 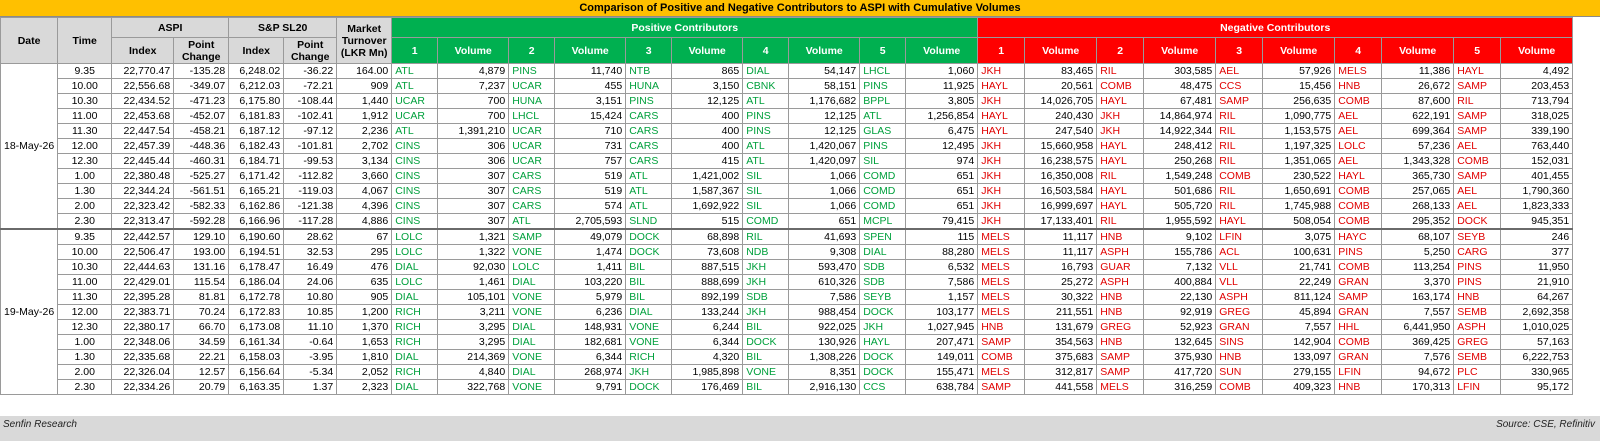 What do you see at coordinates (85, 101) in the screenshot?
I see `time-cell: 10.30` at bounding box center [85, 101].